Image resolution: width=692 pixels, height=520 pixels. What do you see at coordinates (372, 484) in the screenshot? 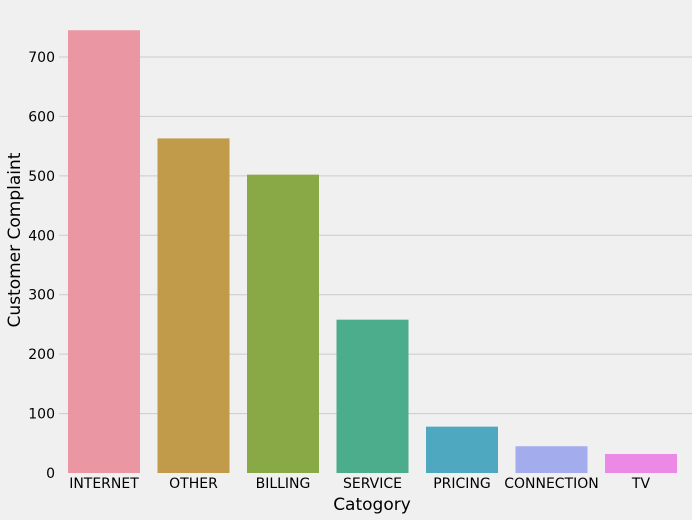
I see `x-tick-label-service: SERVICE` at bounding box center [372, 484].